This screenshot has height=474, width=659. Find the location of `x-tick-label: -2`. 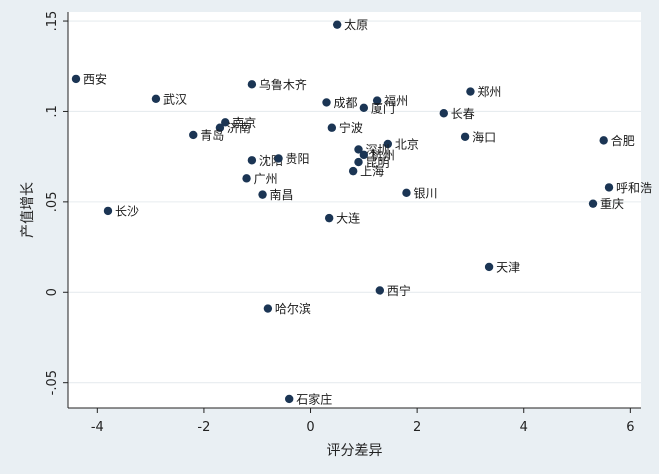

x-tick-label: -2 is located at coordinates (203, 427).